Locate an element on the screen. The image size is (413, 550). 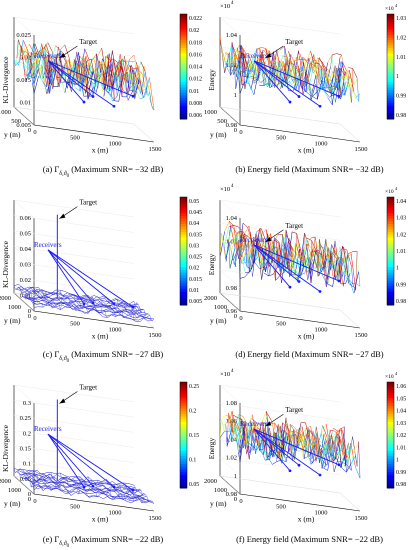
y-tick-label: 2000 is located at coordinates (210, 298).